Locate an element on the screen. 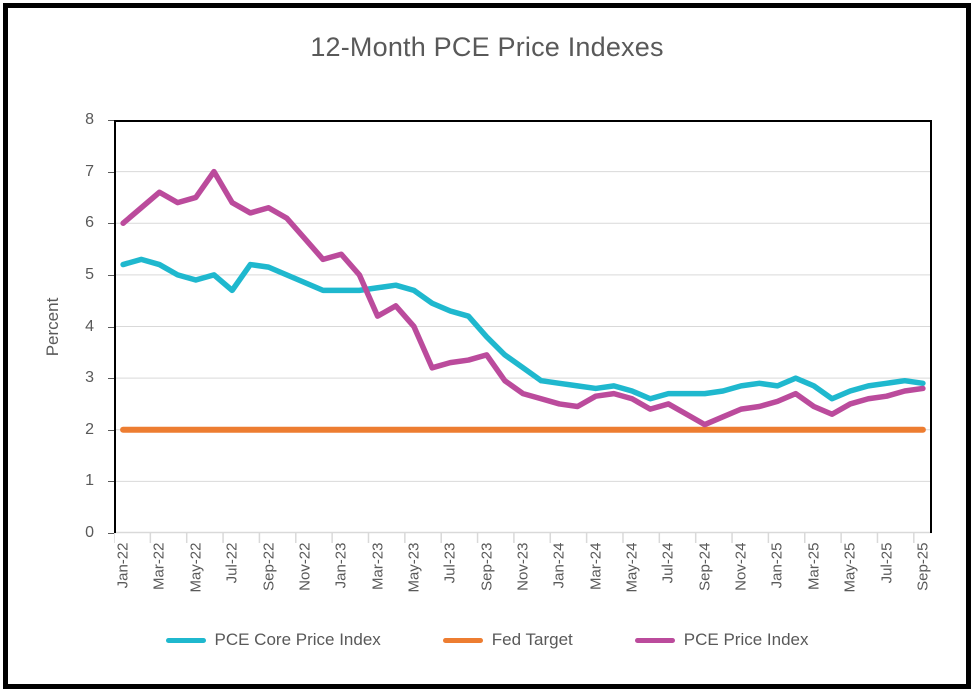  y-tick-label-7: 7 is located at coordinates (89, 171).